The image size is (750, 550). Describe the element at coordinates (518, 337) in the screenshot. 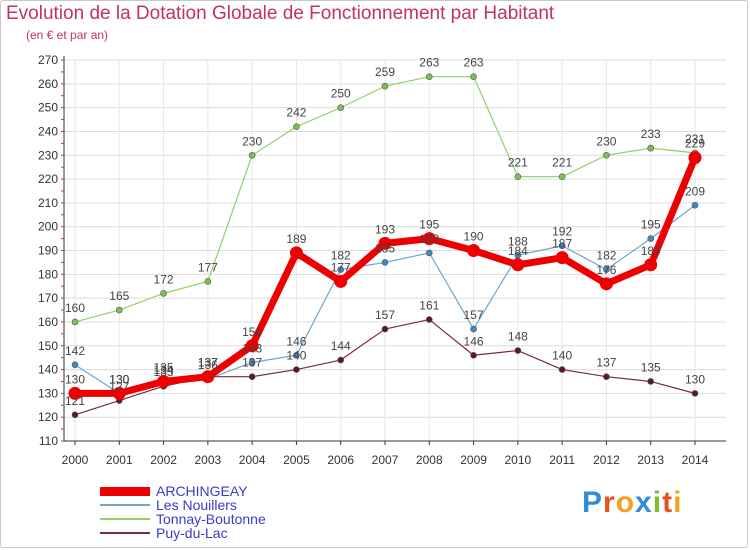

I see `data-label-puy-du-lac: 148` at that location.